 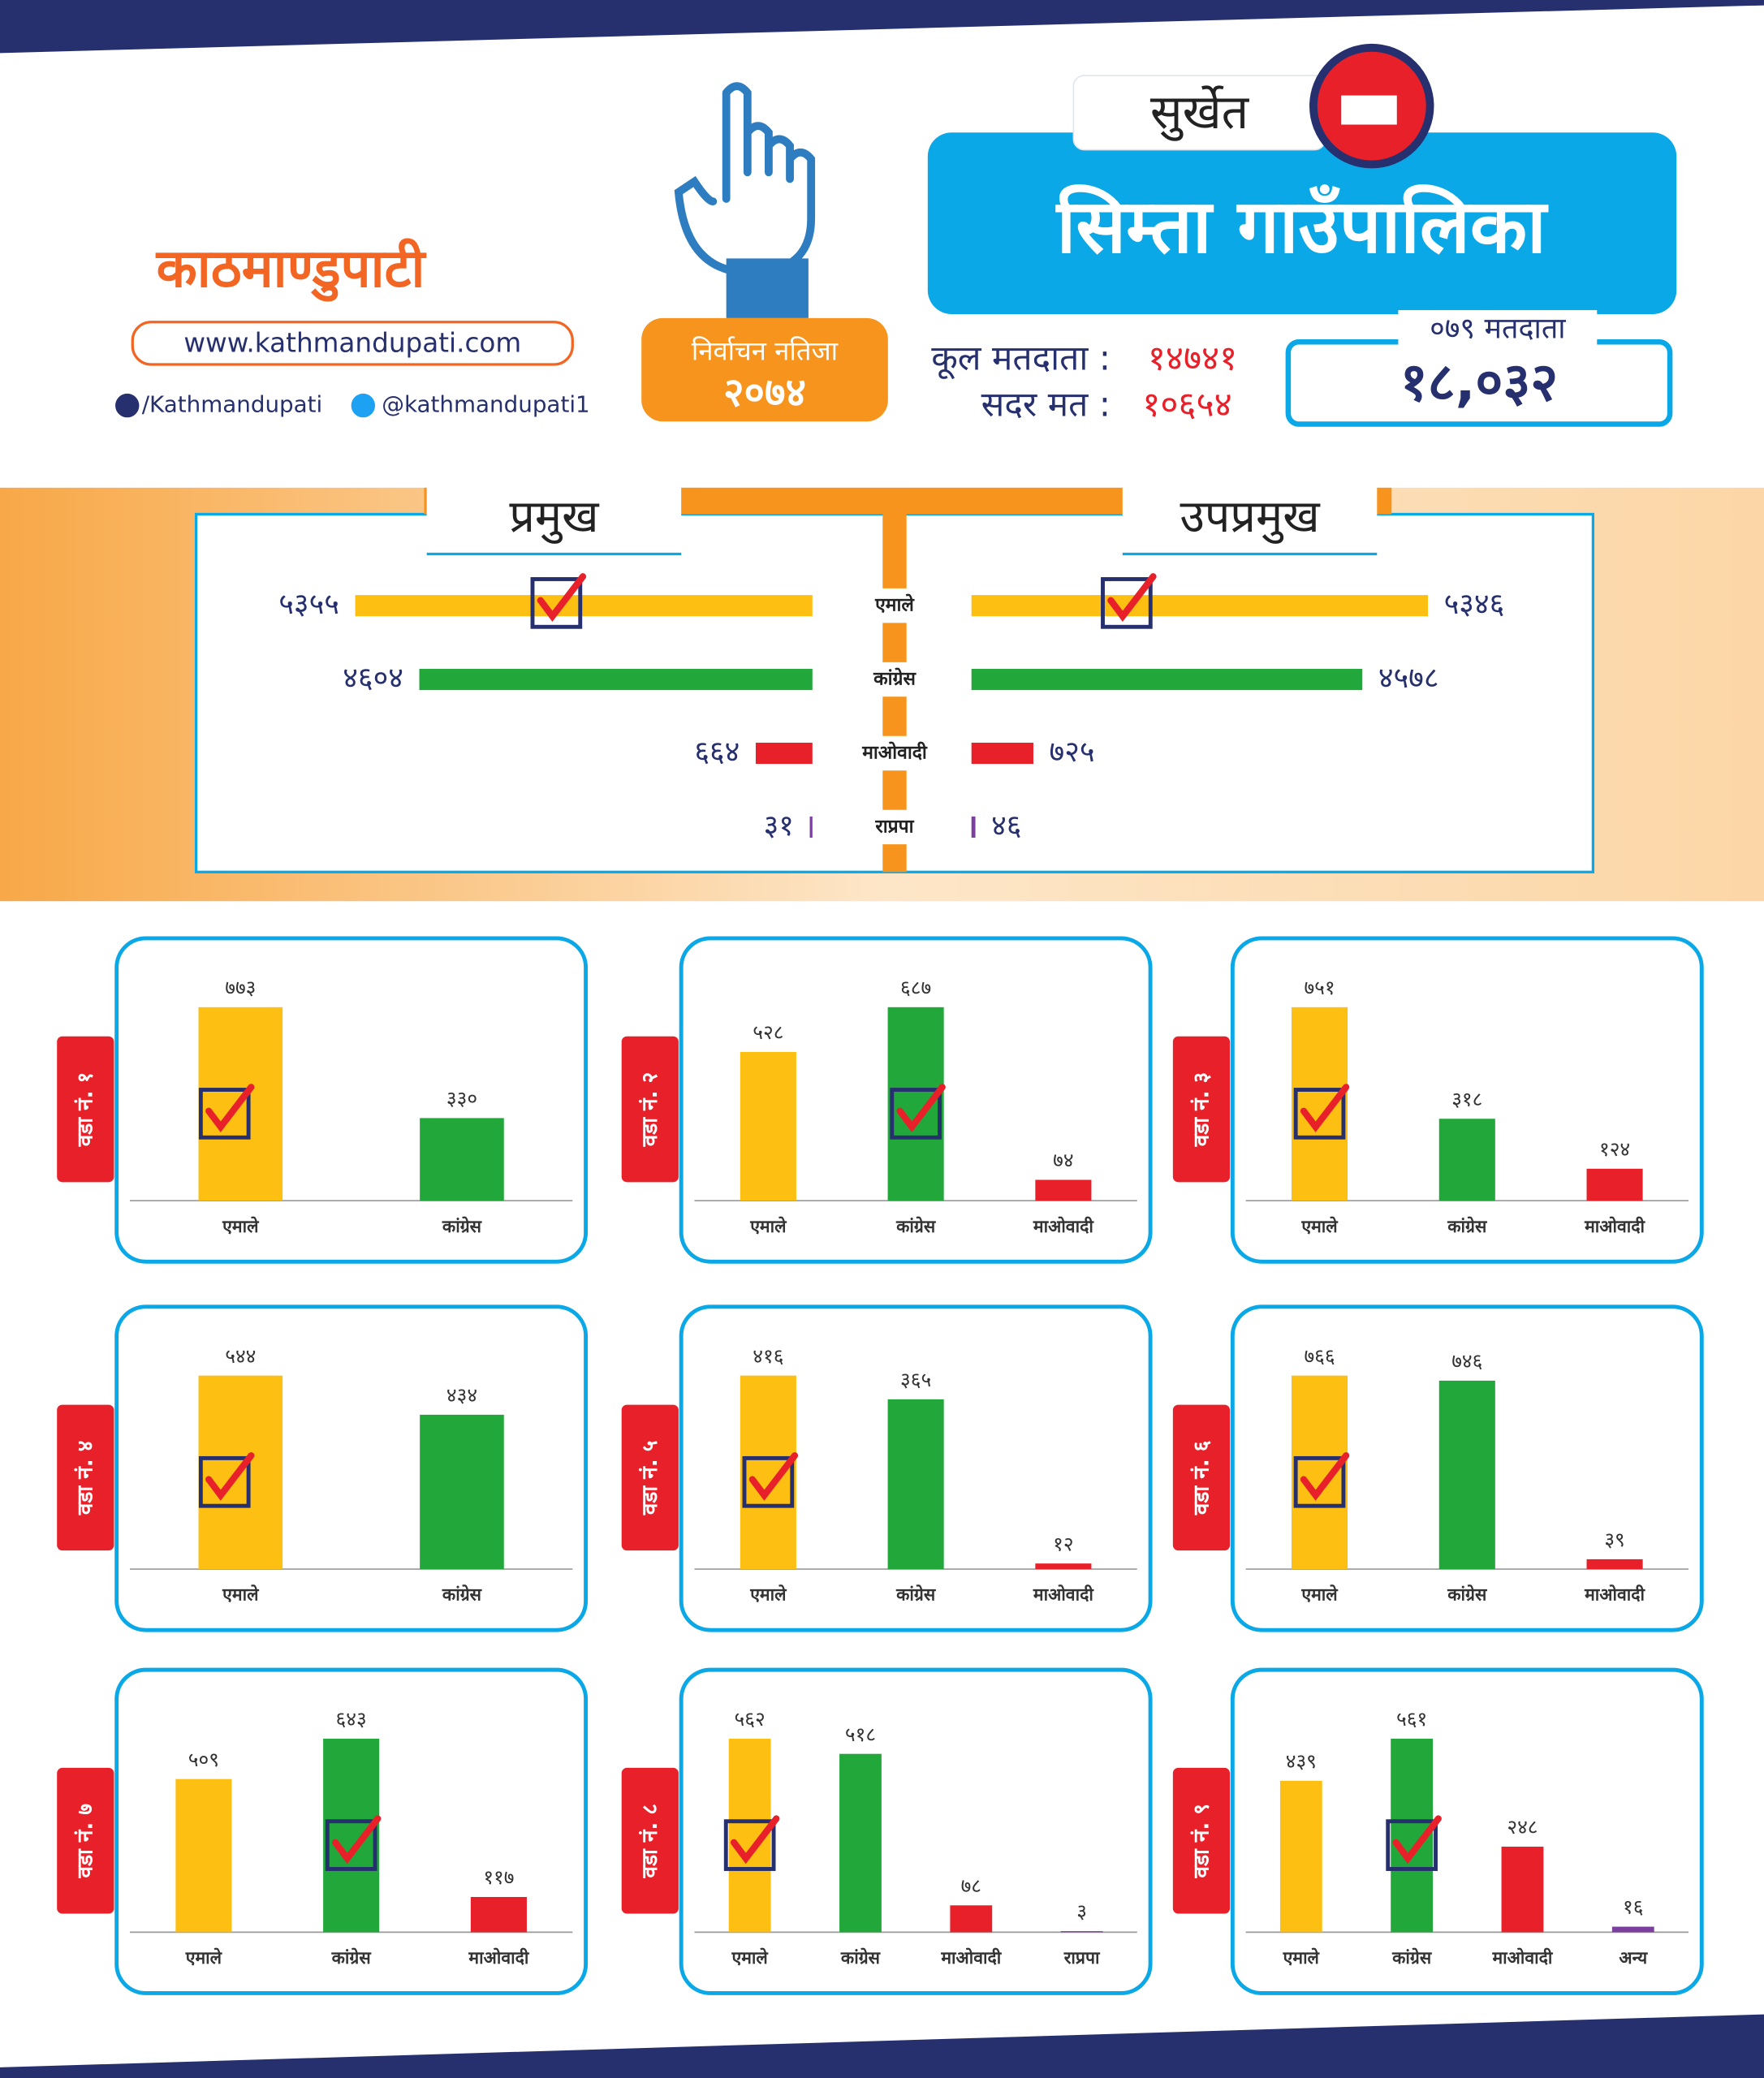 What do you see at coordinates (894, 605) in the screenshot?
I see `party-label: एमाले` at bounding box center [894, 605].